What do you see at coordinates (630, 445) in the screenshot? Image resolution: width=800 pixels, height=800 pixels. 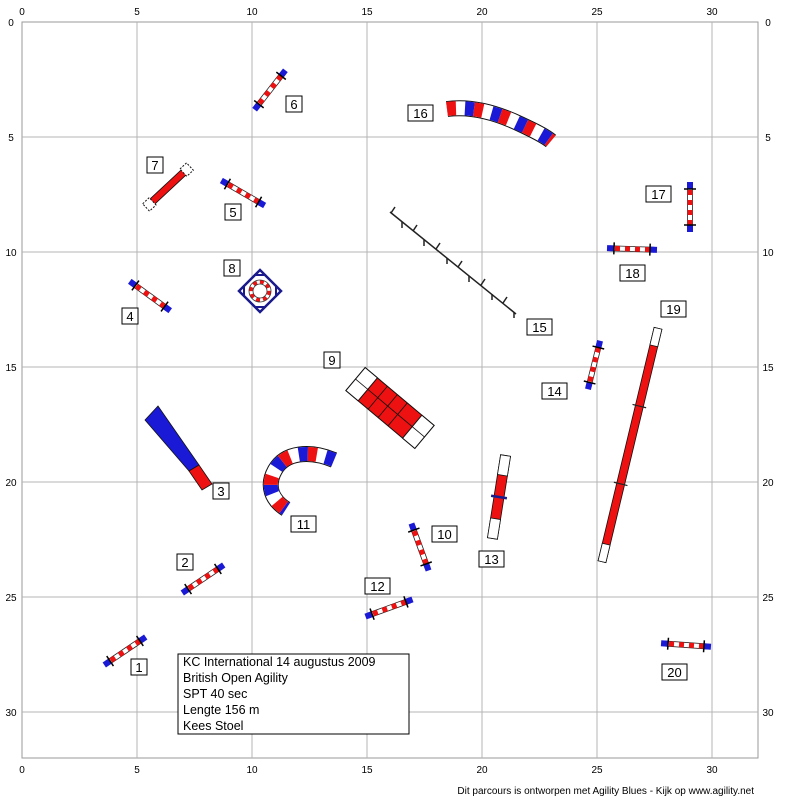 I see `obstacle-19-dogwalk` at bounding box center [630, 445].